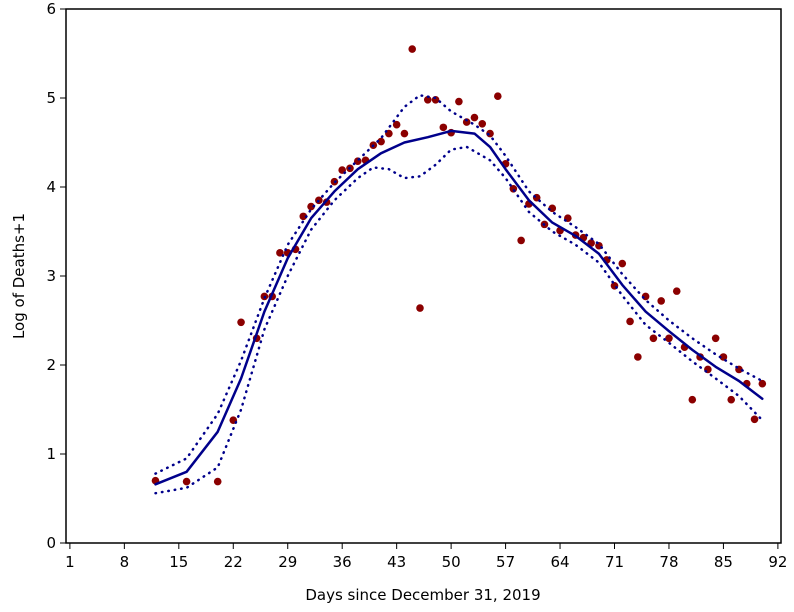 The height and width of the screenshot is (612, 794). What do you see at coordinates (125, 562) in the screenshot?
I see `x-tick-label: 8` at bounding box center [125, 562].